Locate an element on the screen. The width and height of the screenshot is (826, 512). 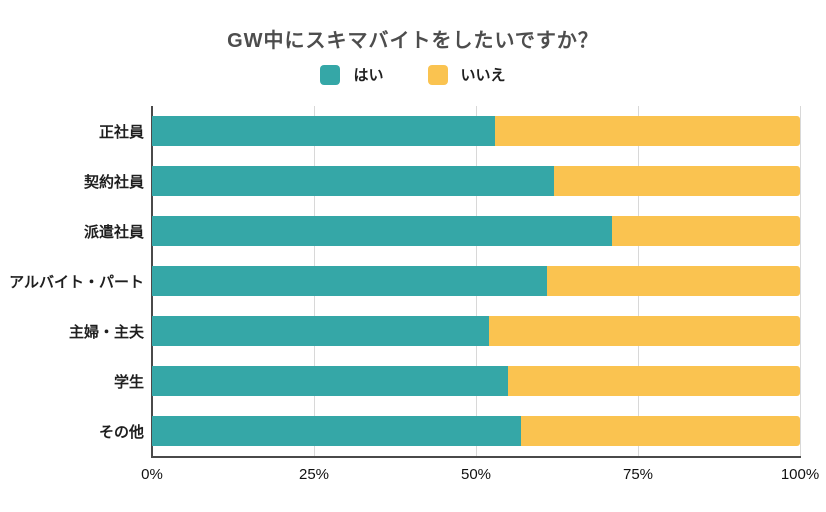
chart-row: 派遣社員 is located at coordinates (413, 231).